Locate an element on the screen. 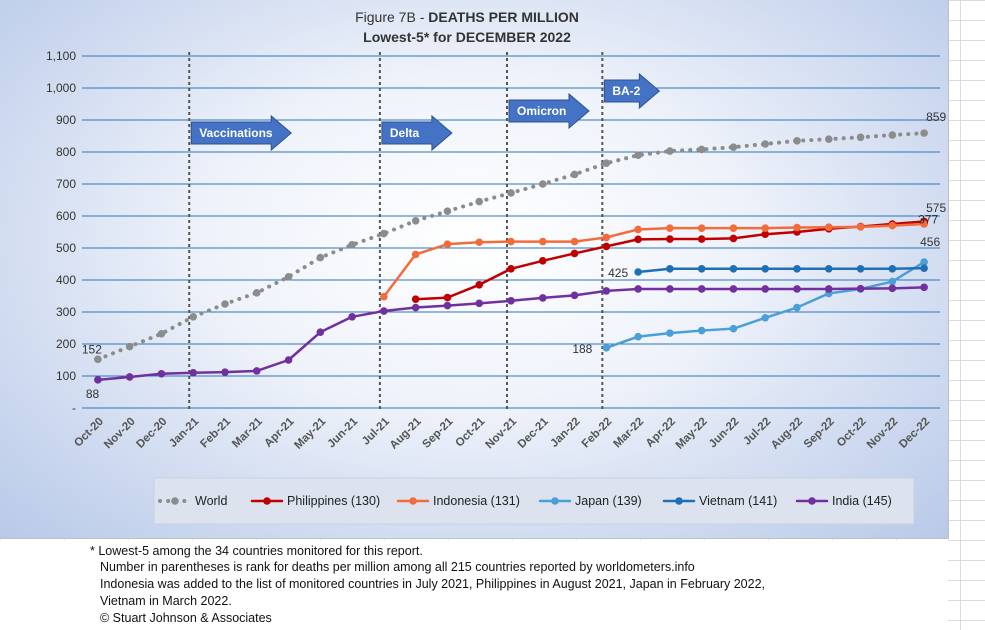  x-tick-label: Mar-22 is located at coordinates (629, 433).